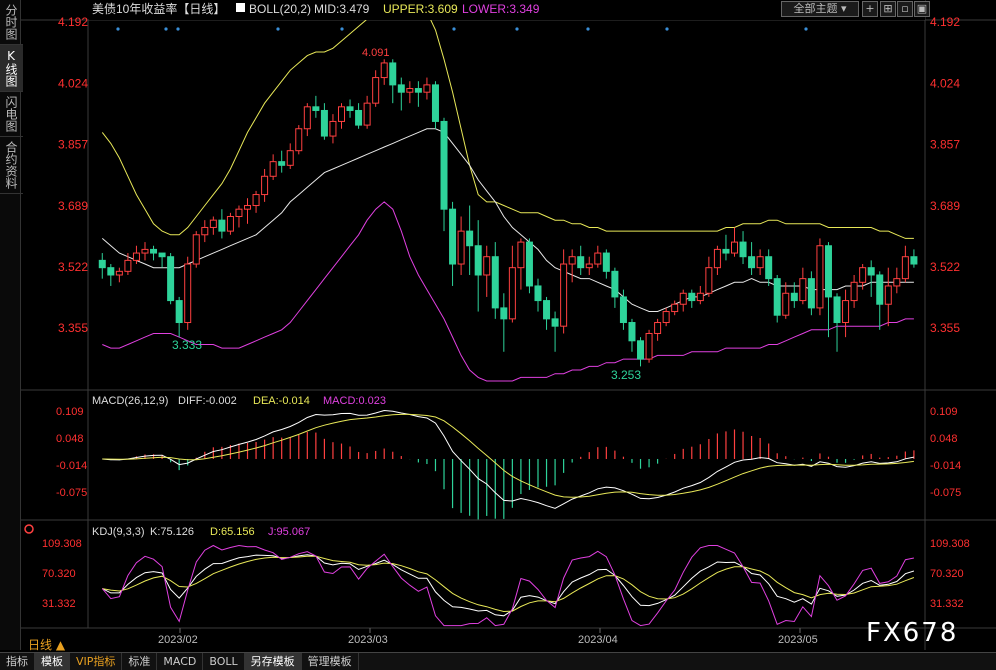 The height and width of the screenshot is (670, 996). What do you see at coordinates (598, 640) in the screenshot?
I see `x-tick-label: 2023/04` at bounding box center [598, 640].